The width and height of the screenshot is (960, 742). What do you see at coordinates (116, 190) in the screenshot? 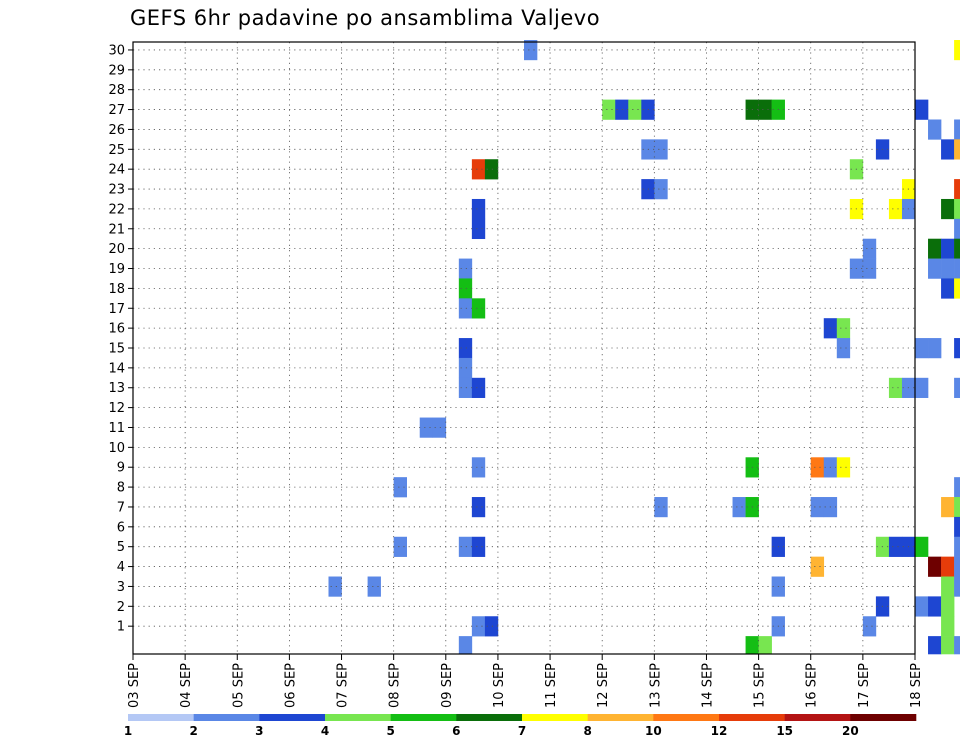
I see `y-tick-label: 23` at bounding box center [116, 190].